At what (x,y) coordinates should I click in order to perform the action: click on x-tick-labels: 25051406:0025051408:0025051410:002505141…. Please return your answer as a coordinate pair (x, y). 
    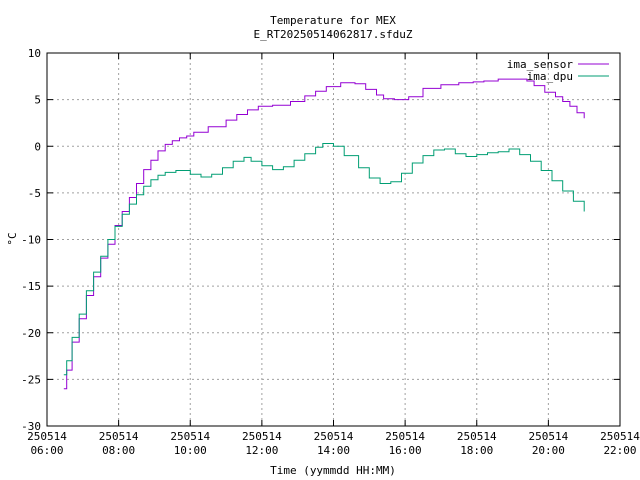
    Looking at the image, I should click on (333, 443).